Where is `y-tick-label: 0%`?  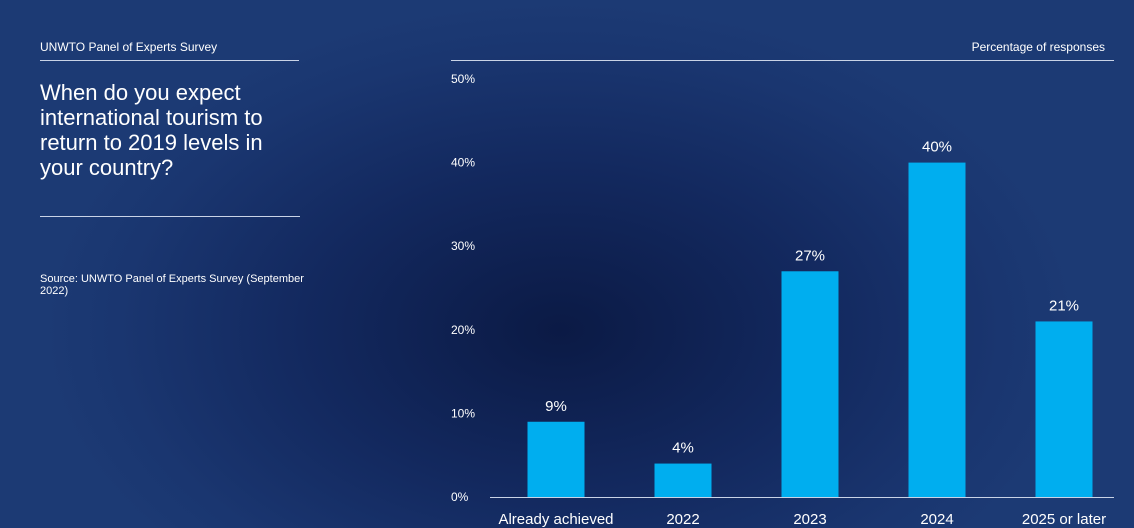 y-tick-label: 0% is located at coordinates (460, 497).